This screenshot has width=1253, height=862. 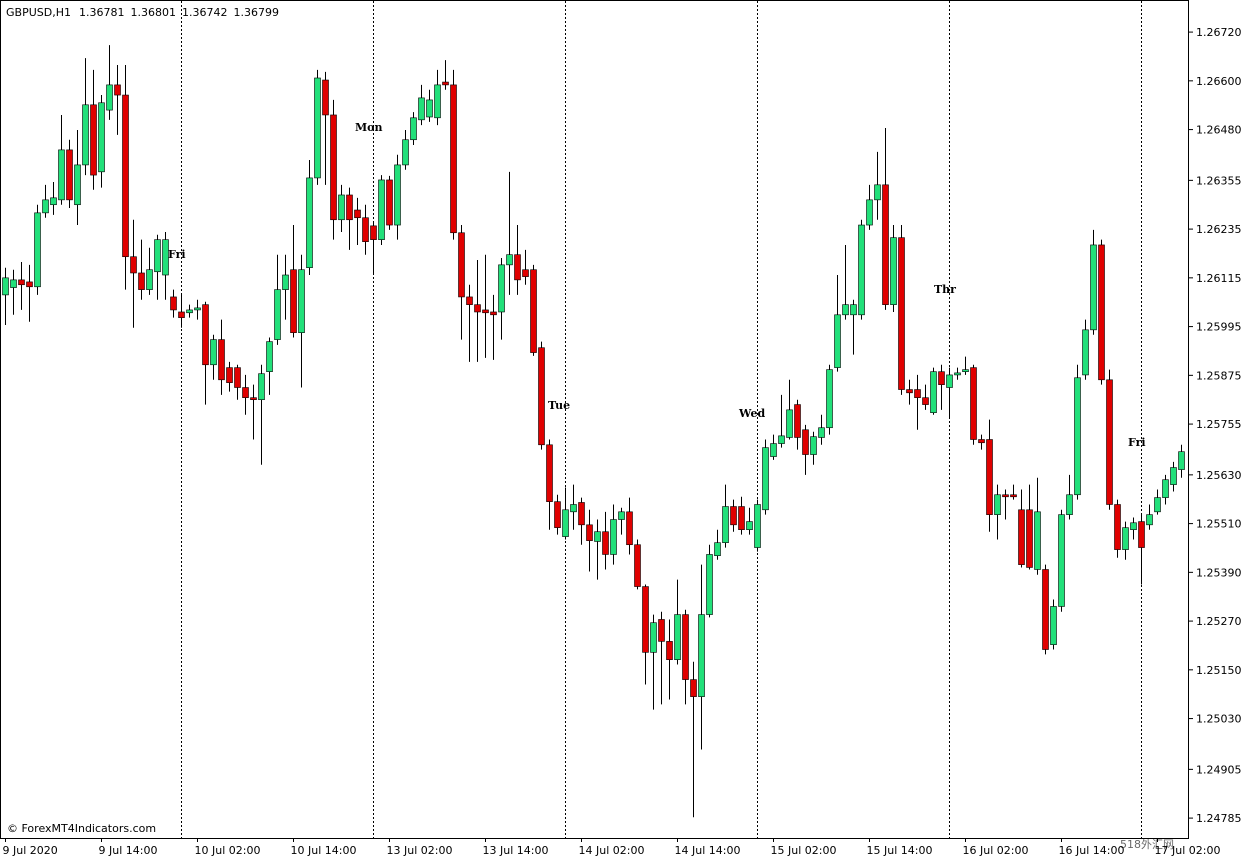 What do you see at coordinates (1219, 130) in the screenshot?
I see `y-tick-label: 1.26480` at bounding box center [1219, 130].